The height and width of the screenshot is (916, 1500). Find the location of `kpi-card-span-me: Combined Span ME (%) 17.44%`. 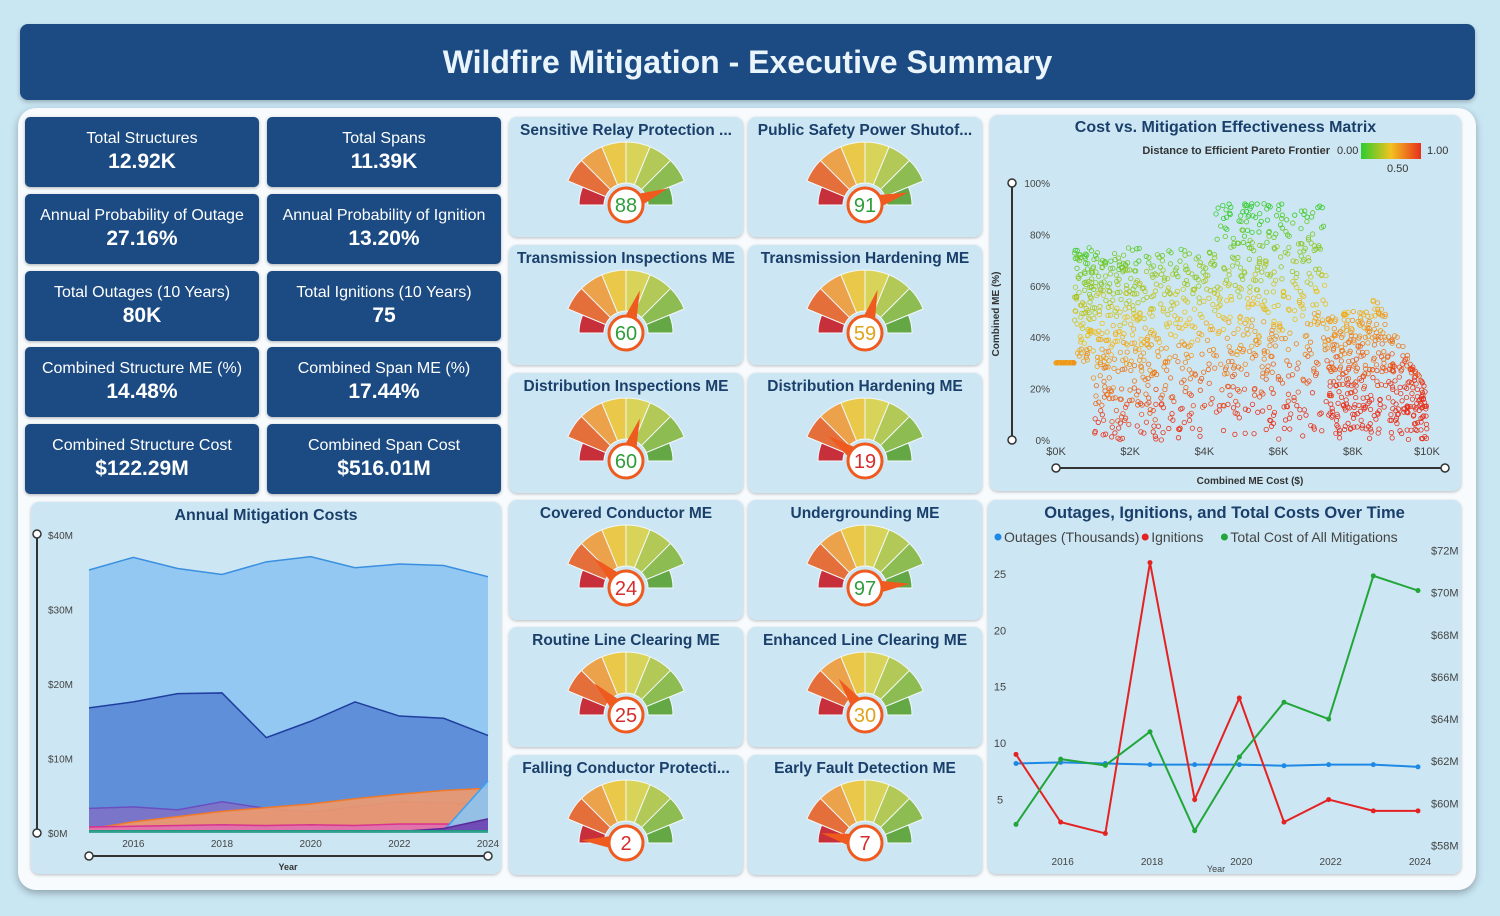

kpi-card-span-me: Combined Span ME (%) 17.44% is located at coordinates (384, 382).